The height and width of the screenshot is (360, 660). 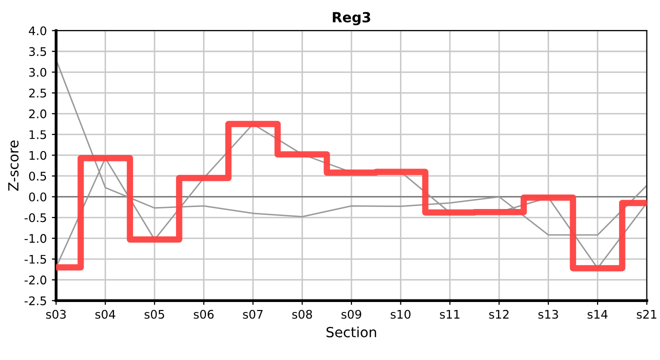 What do you see at coordinates (37, 113) in the screenshot?
I see `y-tick-label: 2.0` at bounding box center [37, 113].